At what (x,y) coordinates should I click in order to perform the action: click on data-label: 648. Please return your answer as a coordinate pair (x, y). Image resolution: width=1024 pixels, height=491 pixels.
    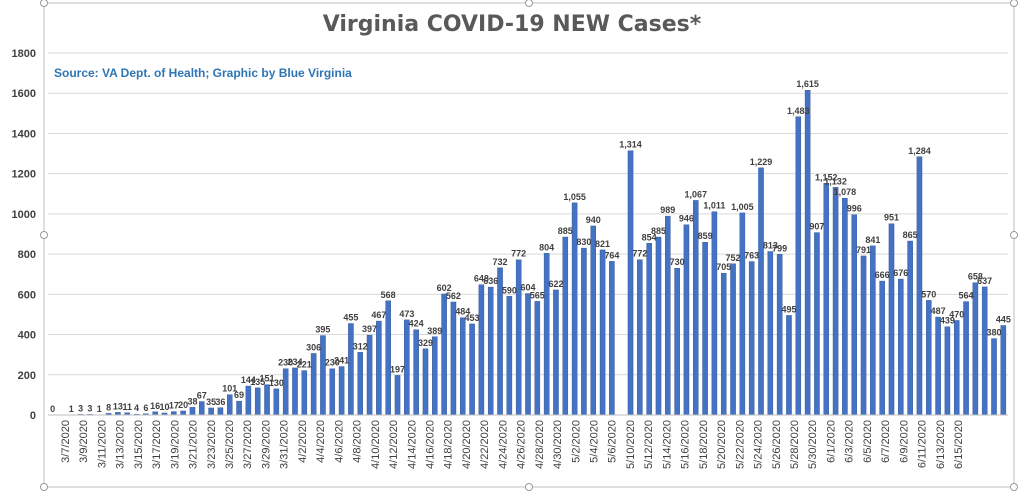
    Looking at the image, I should click on (481, 279).